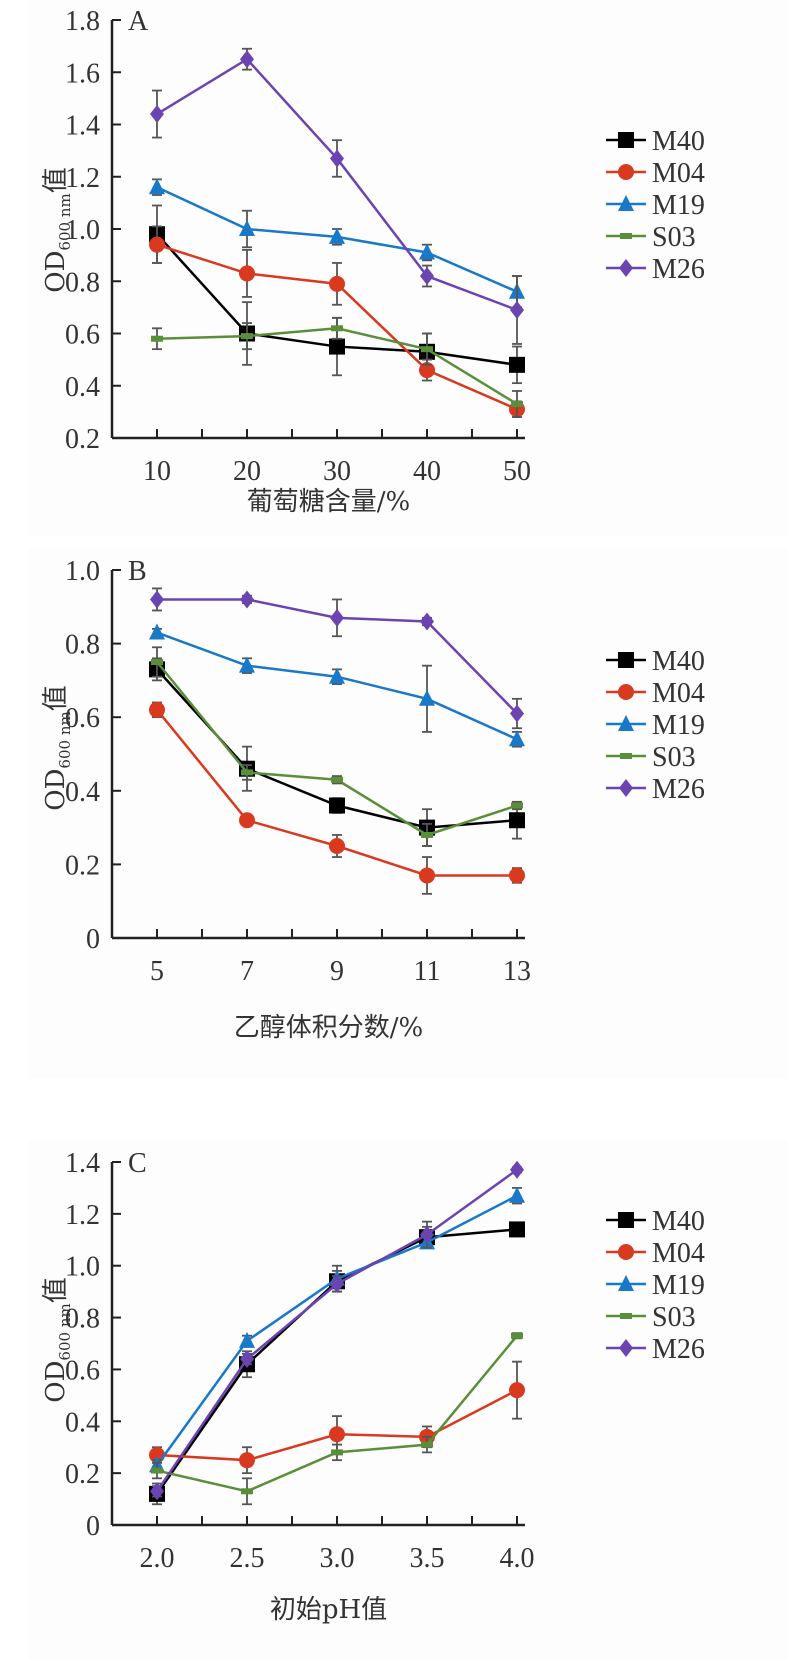 The image size is (802, 1678). I want to click on y-axis-title-main: OD, so click(56, 1382).